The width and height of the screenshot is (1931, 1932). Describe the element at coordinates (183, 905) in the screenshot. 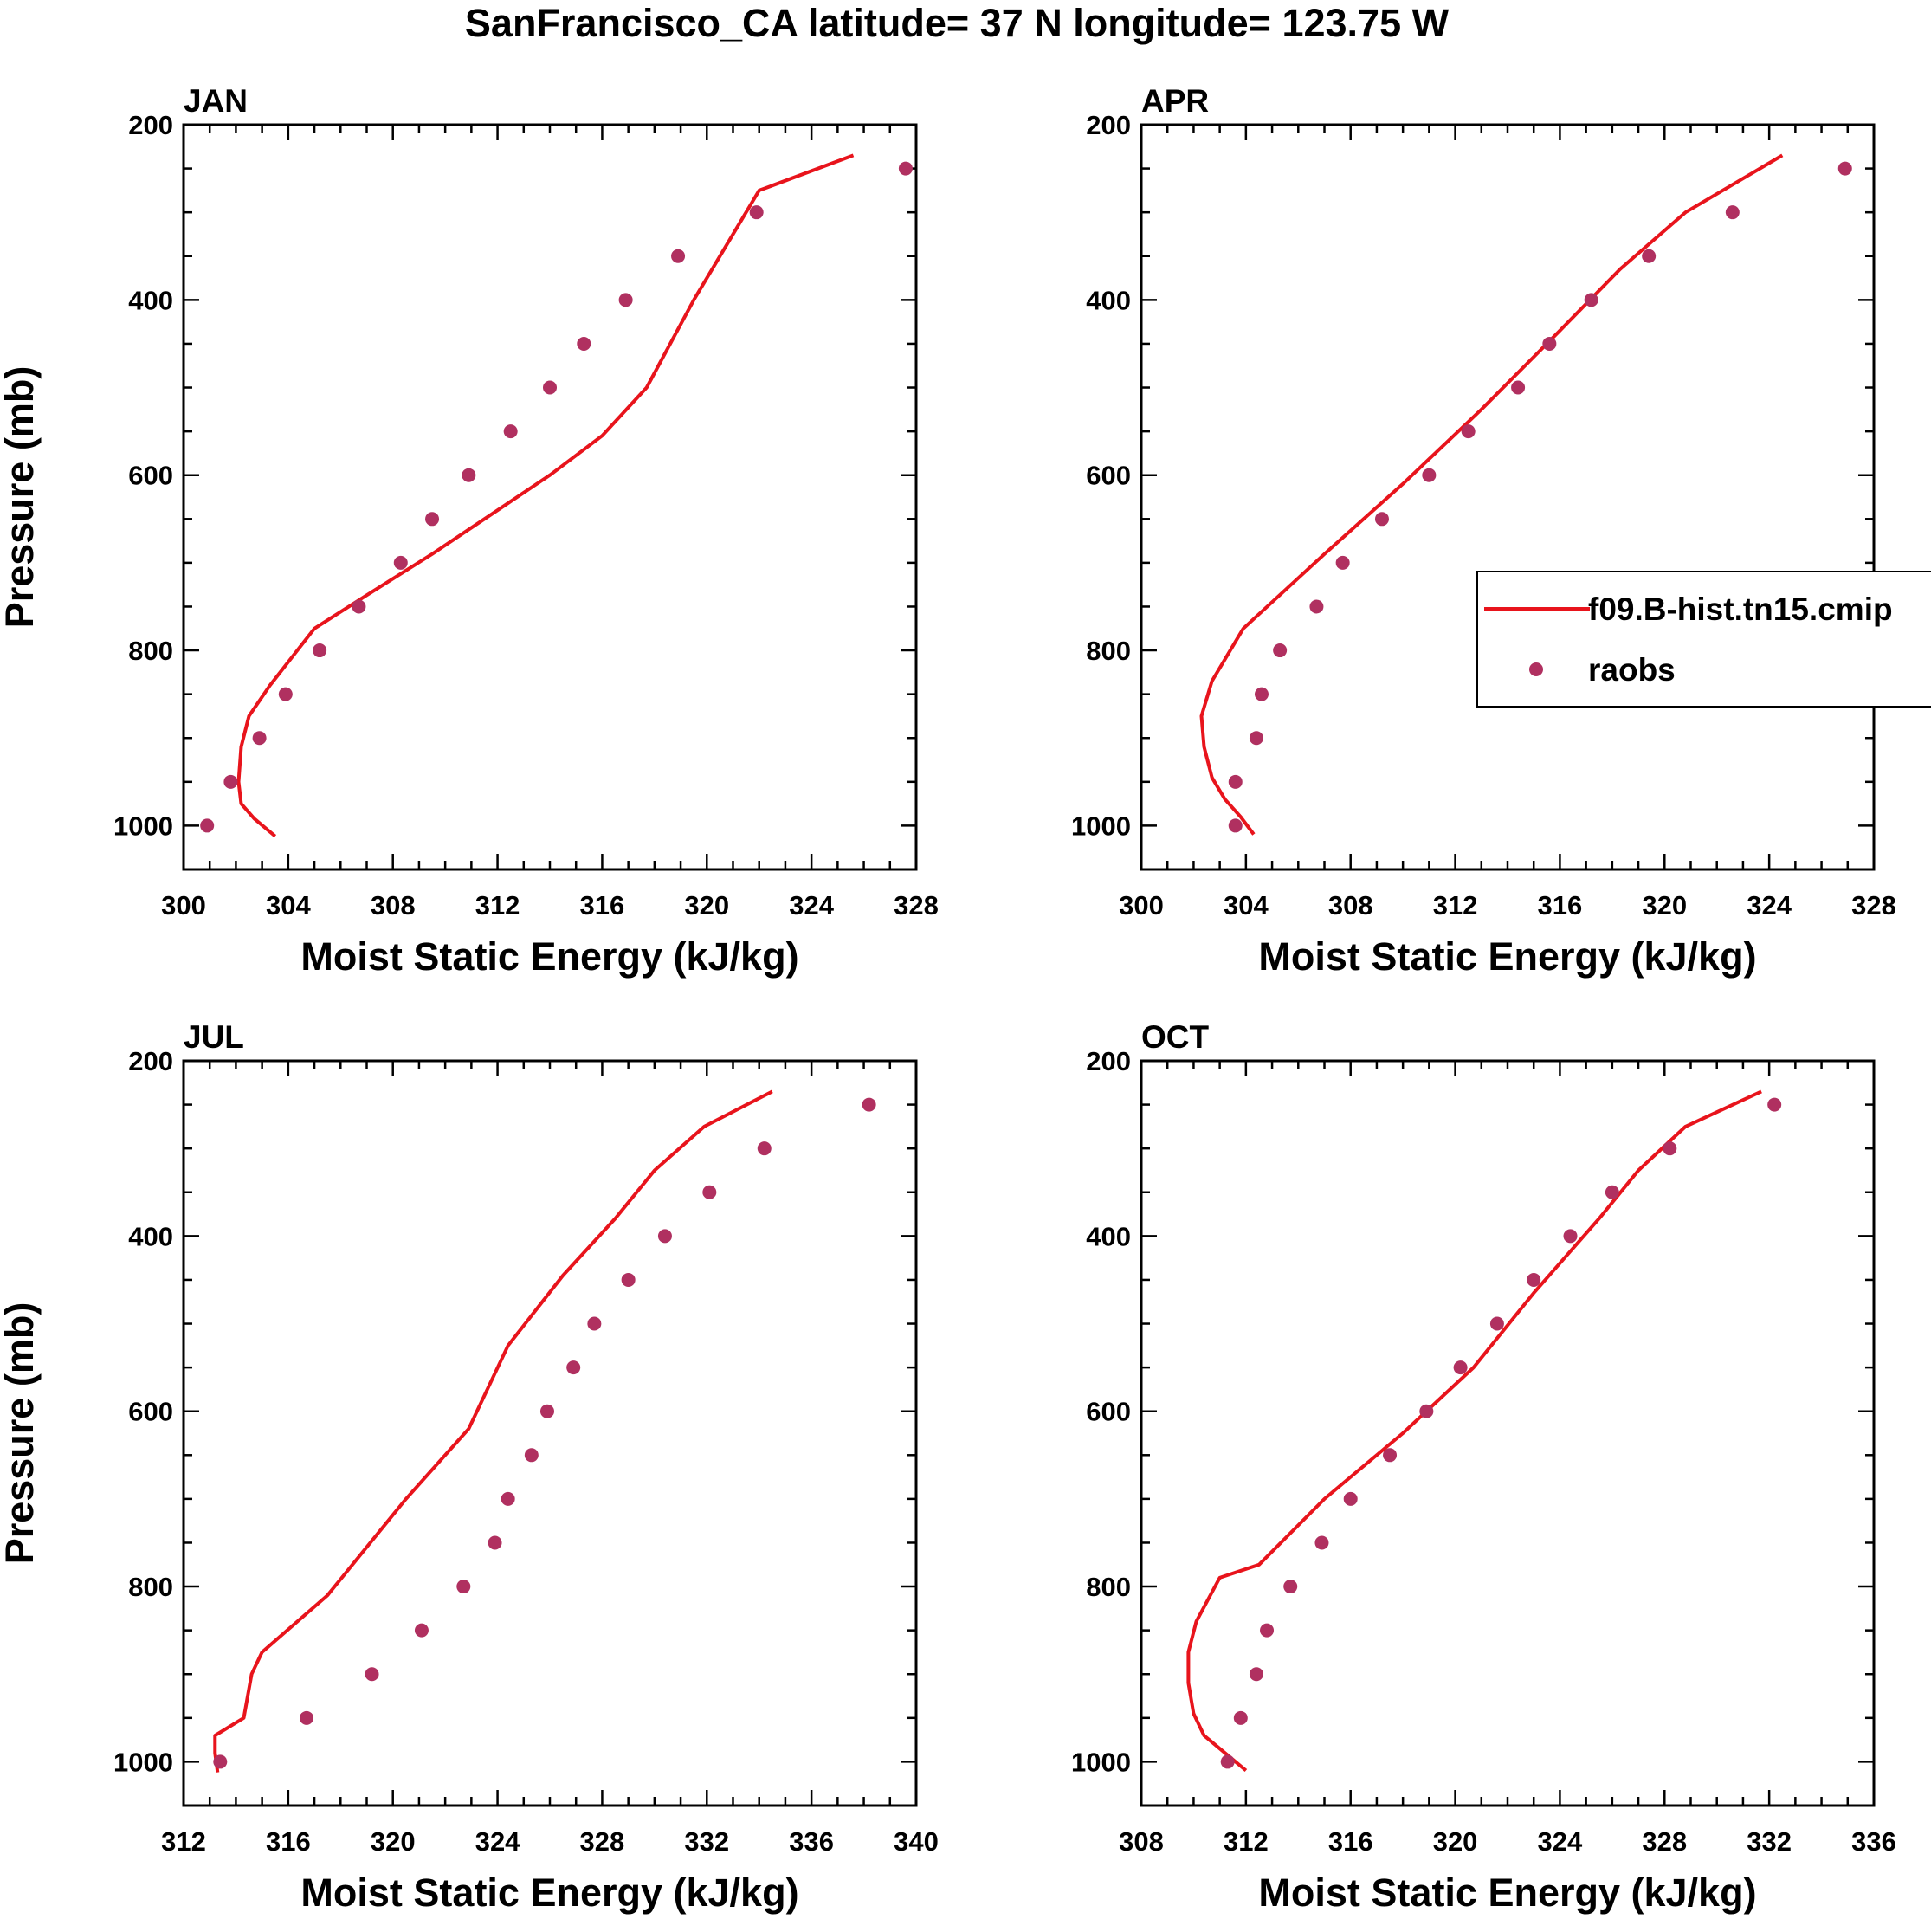

I see `x-tick-label: 300` at that location.